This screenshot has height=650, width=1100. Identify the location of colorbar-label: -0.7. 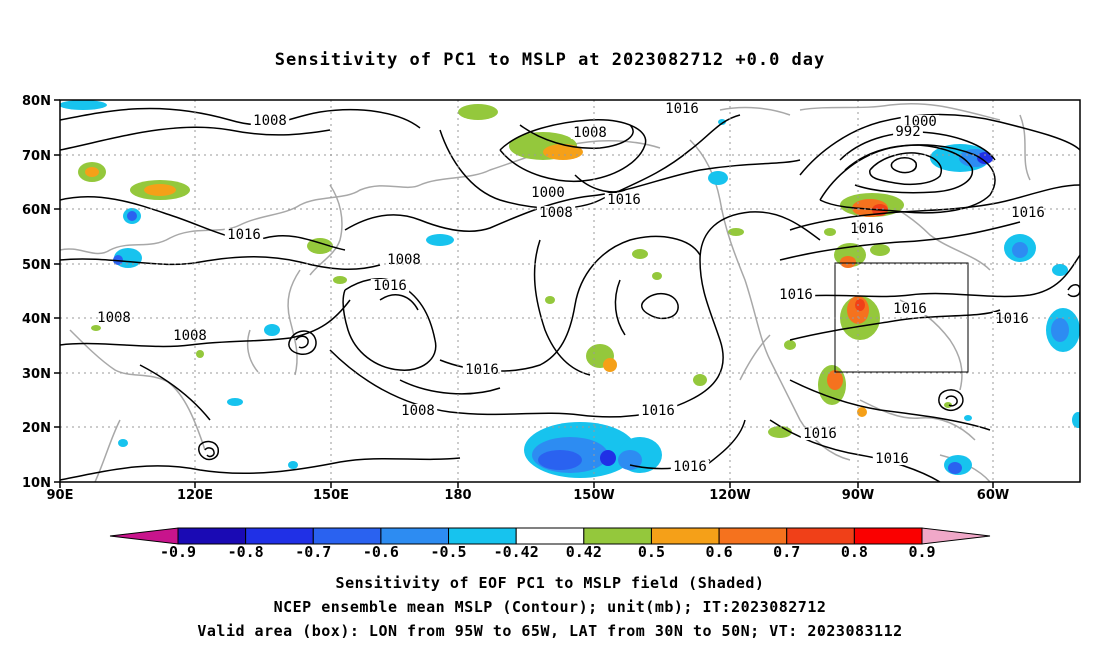
(313, 552).